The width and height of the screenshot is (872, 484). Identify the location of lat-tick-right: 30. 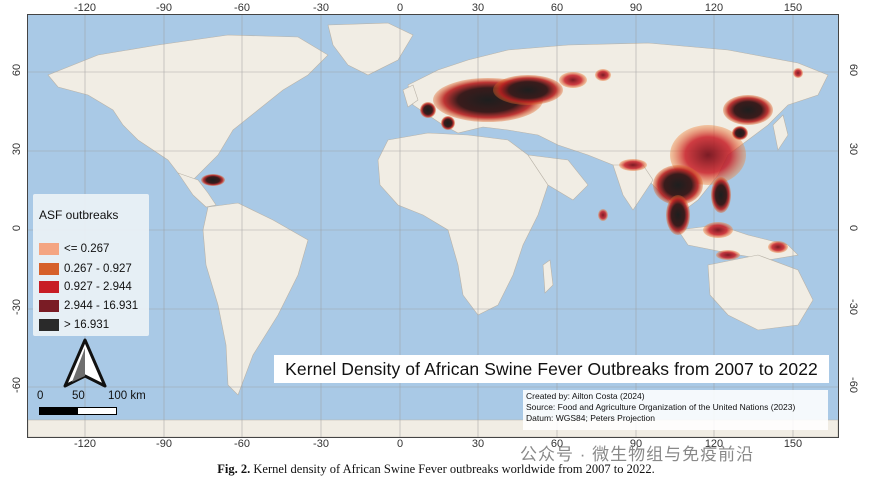
(853, 149).